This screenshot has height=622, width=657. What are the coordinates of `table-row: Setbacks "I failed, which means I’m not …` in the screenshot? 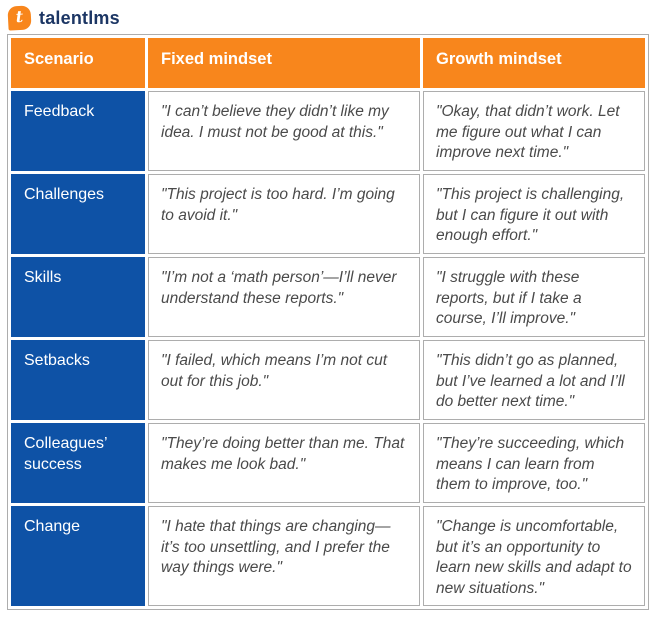 It's located at (328, 380).